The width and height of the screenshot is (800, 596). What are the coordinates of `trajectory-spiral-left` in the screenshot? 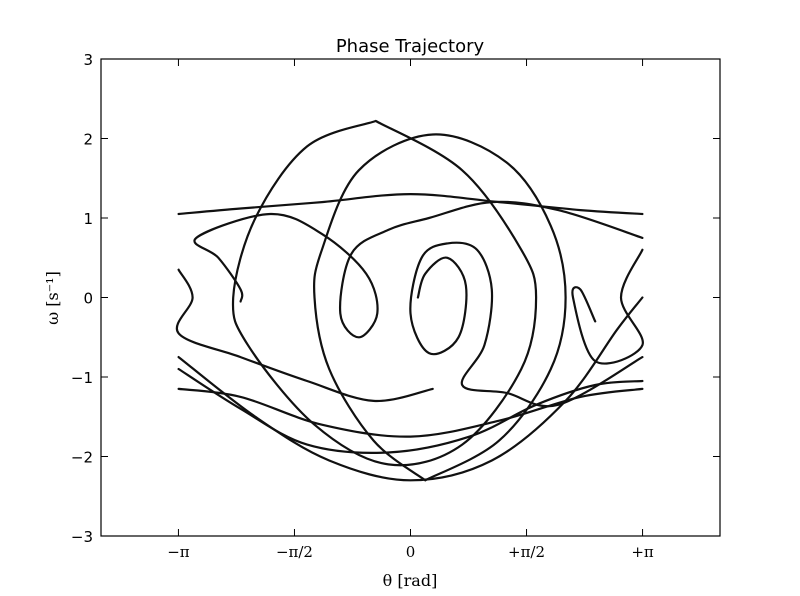 It's located at (418, 269).